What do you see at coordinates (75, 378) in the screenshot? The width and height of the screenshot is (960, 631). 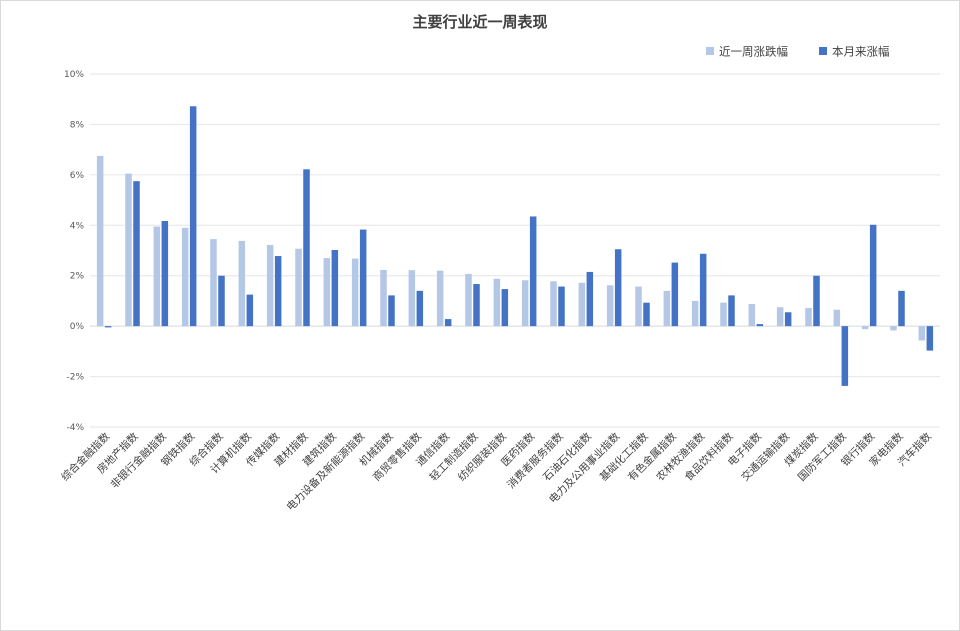 I see `y-tick-label: -2%` at bounding box center [75, 378].